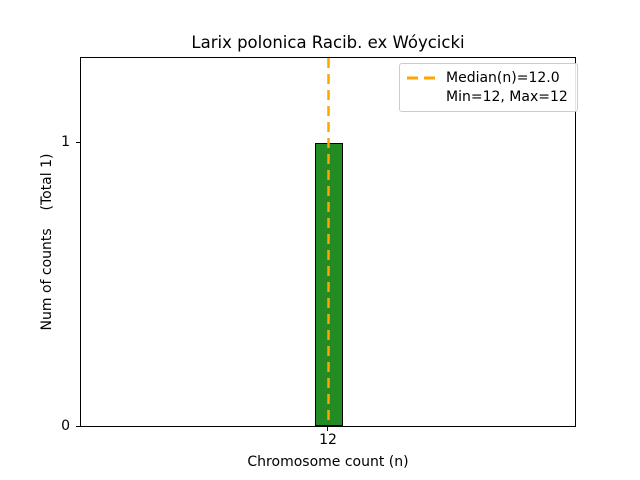  I want to click on legend-label-minmax: Min=12, Max=12, so click(507, 97).